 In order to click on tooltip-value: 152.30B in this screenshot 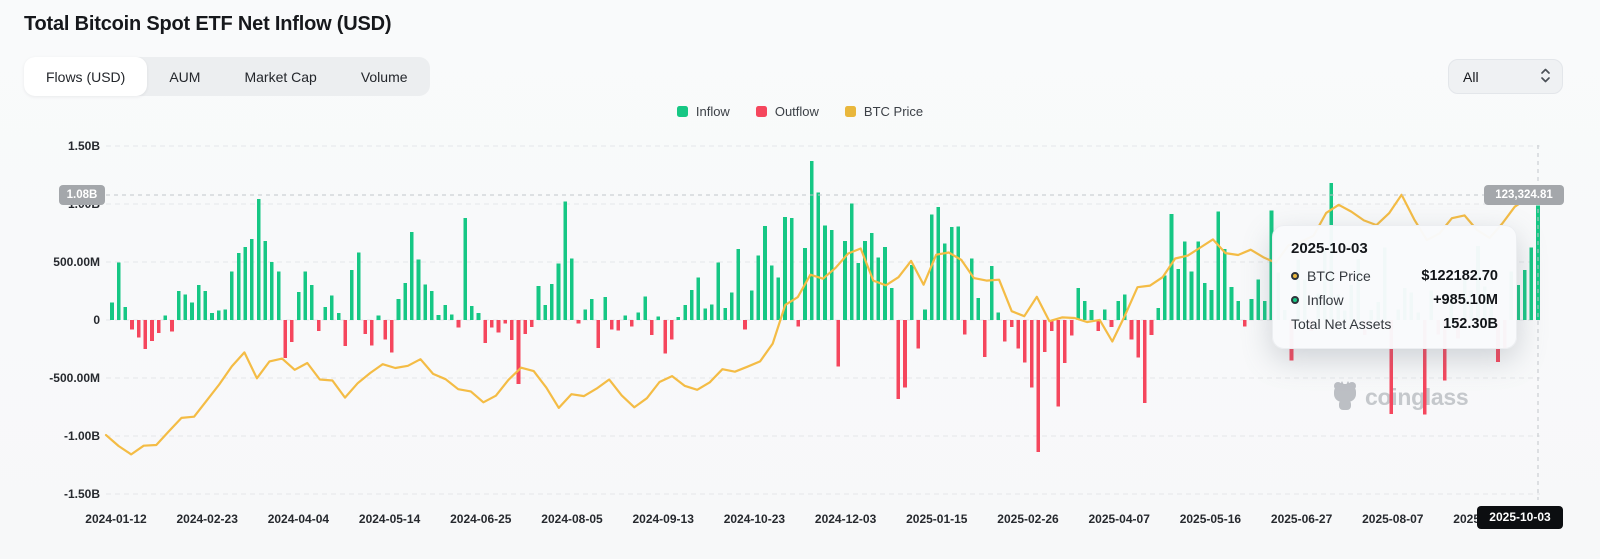, I will do `click(1470, 324)`.